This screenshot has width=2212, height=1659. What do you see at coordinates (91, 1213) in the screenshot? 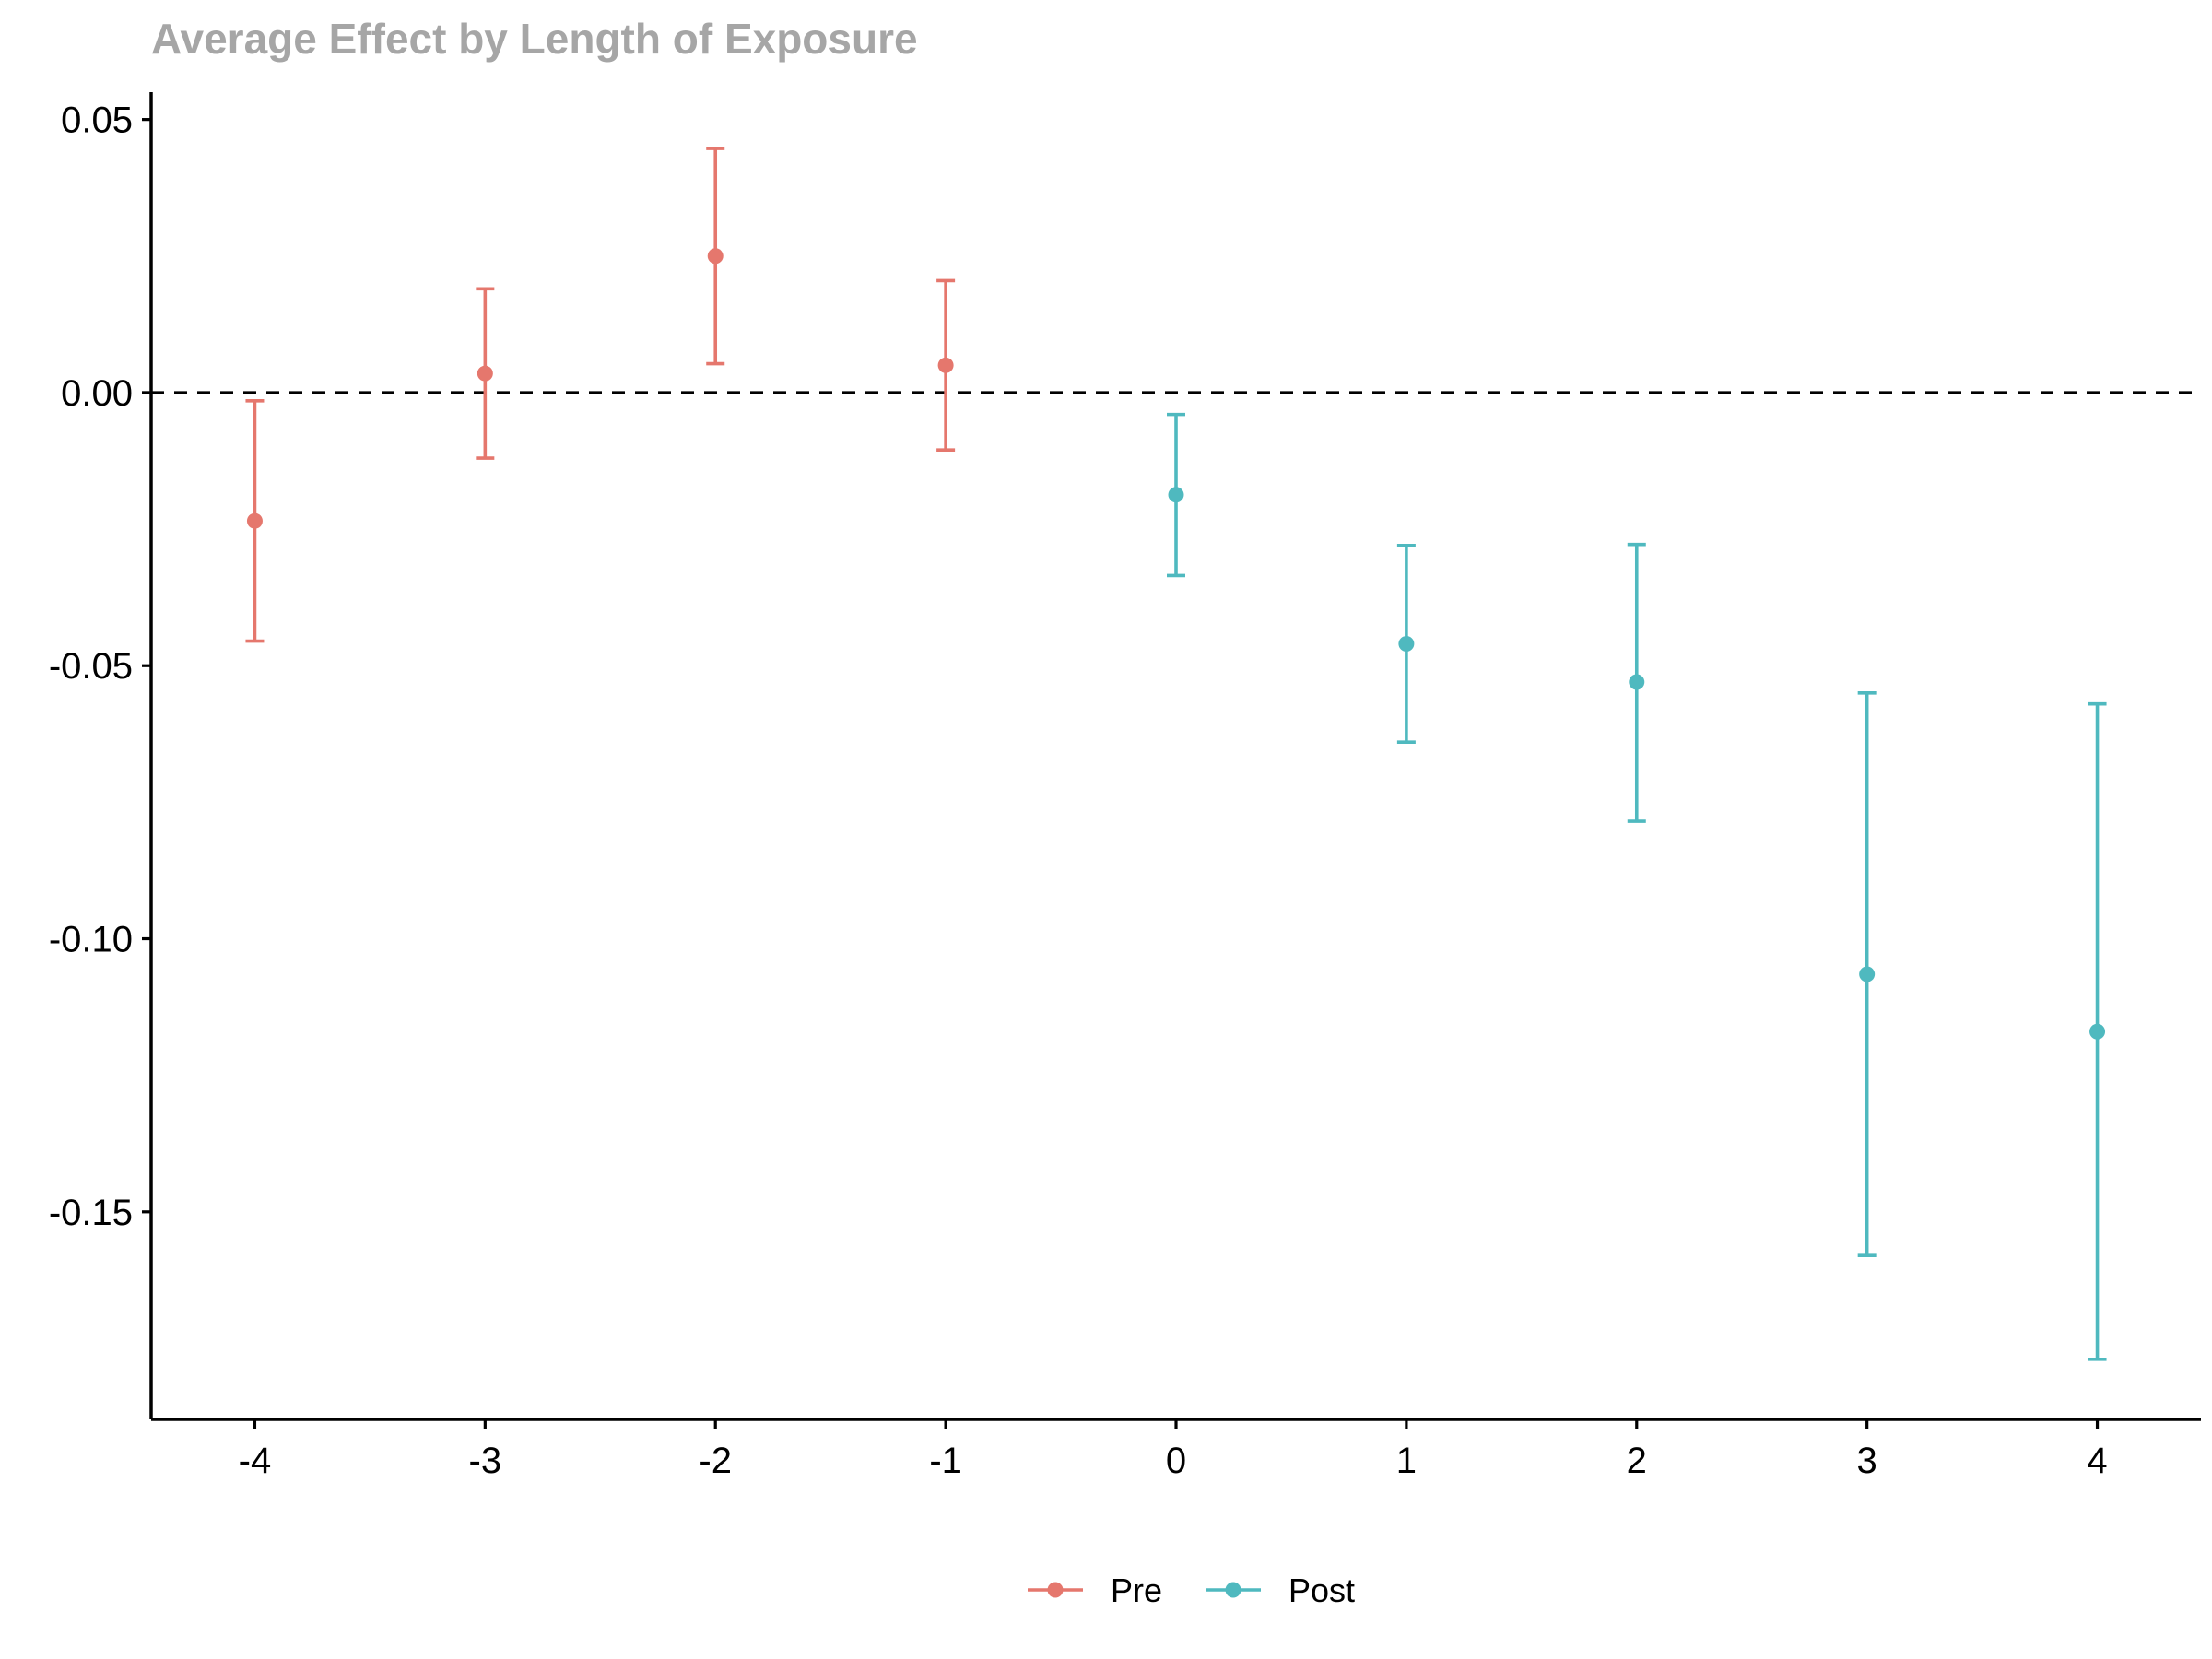
I see `y-tick-label: -0.15` at bounding box center [91, 1213].